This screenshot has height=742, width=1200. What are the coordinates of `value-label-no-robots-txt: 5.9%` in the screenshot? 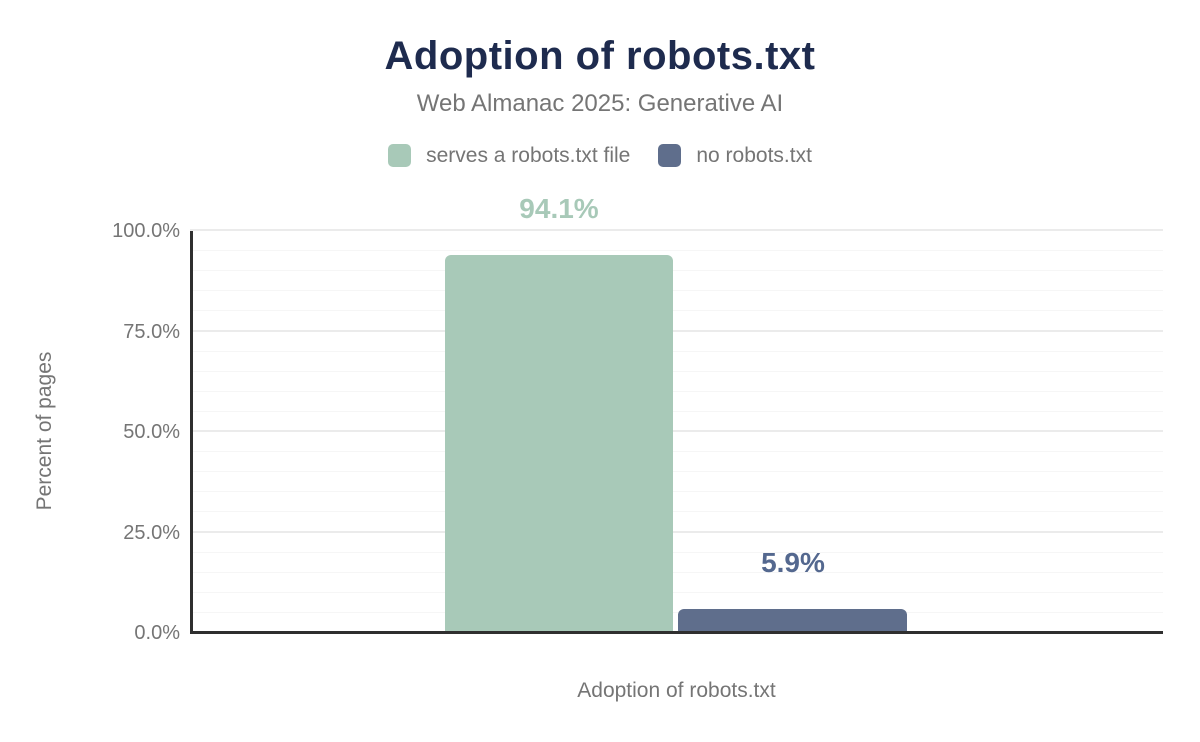 It's located at (793, 563).